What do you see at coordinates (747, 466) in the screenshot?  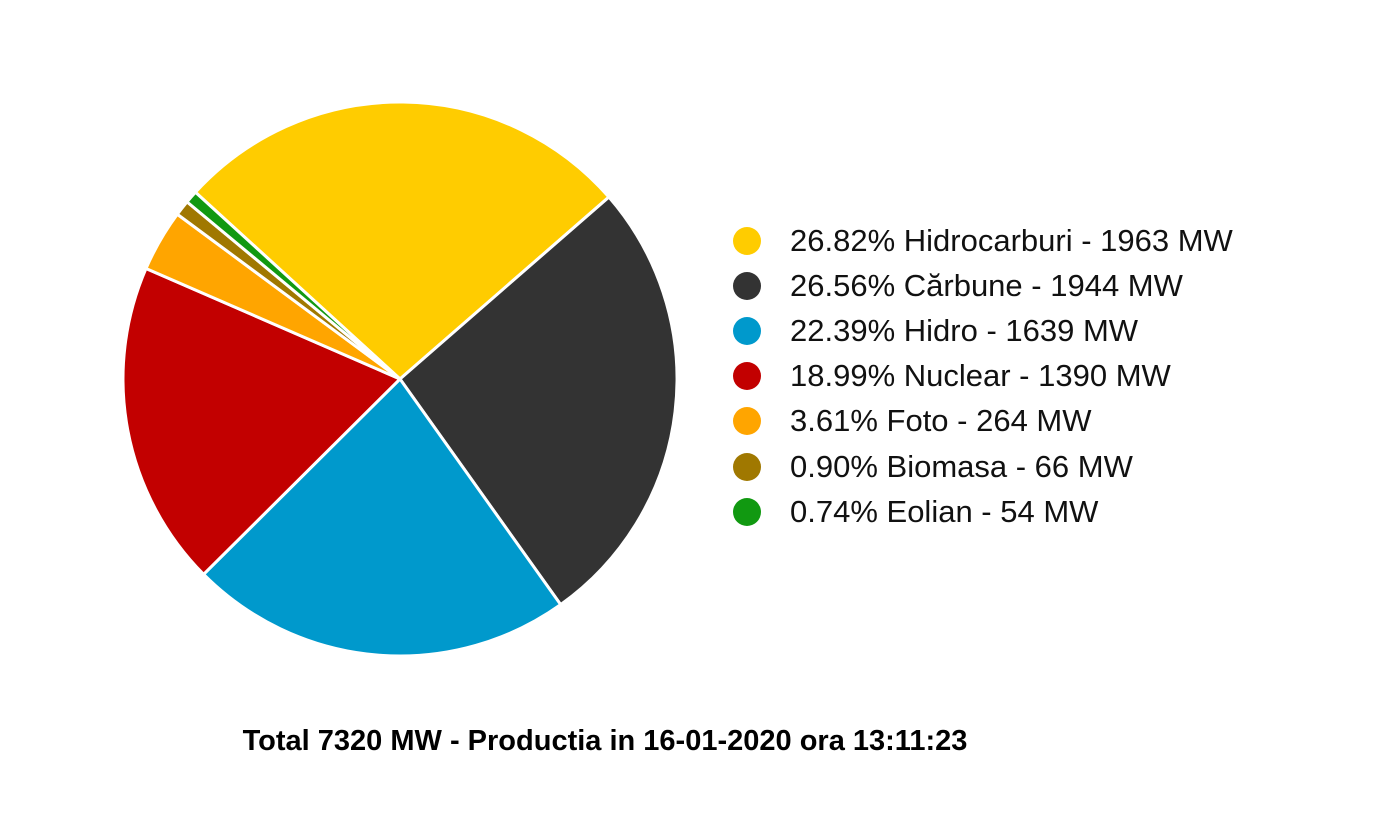 I see `legend-swatch-biomasa` at bounding box center [747, 466].